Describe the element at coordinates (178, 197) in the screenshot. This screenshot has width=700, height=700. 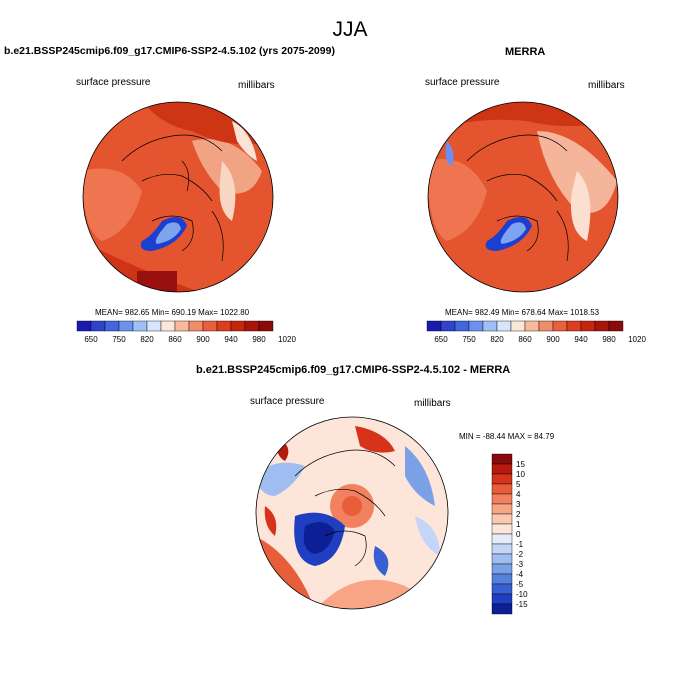
I see `left-polar-map` at that location.